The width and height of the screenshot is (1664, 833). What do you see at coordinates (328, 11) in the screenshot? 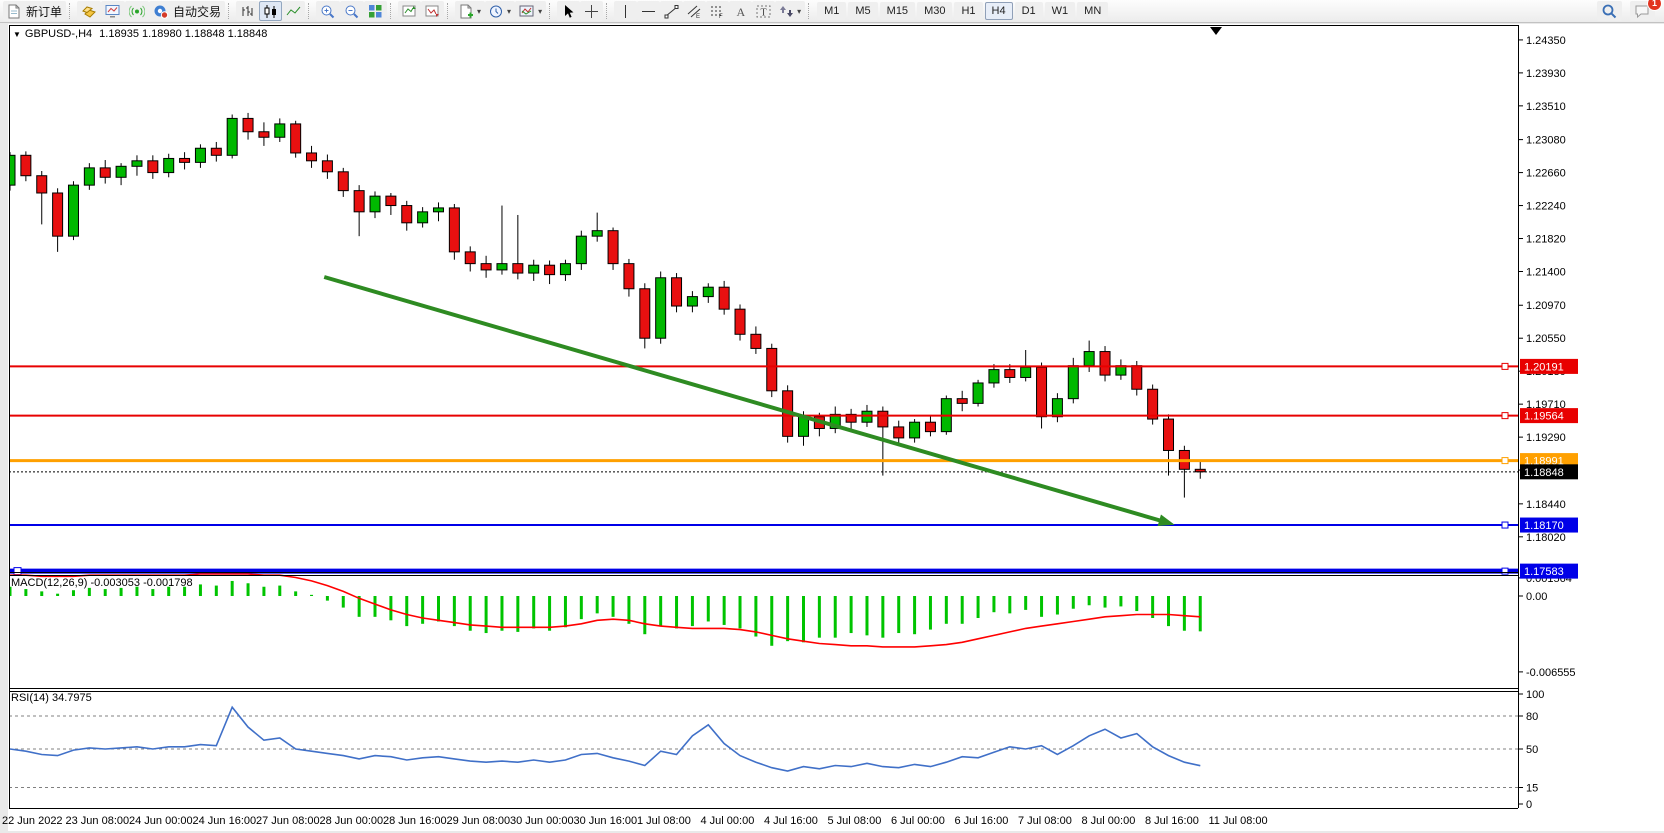
I see `zoom-in-button` at bounding box center [328, 11].